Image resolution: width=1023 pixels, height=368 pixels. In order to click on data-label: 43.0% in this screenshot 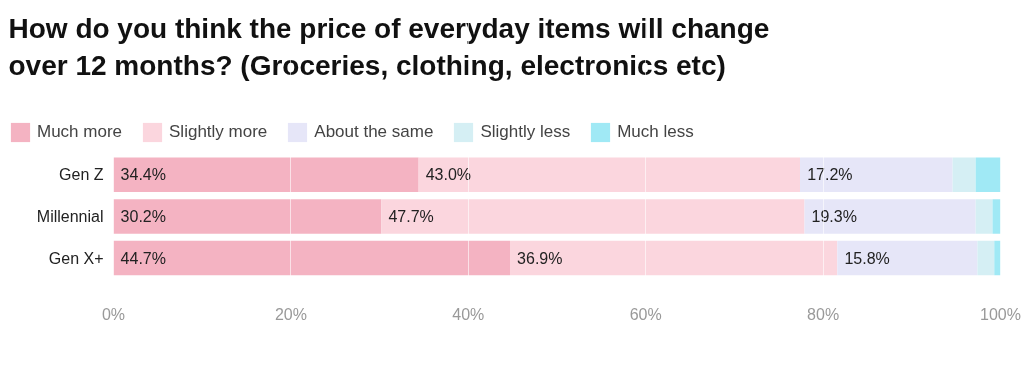, I will do `click(448, 175)`.